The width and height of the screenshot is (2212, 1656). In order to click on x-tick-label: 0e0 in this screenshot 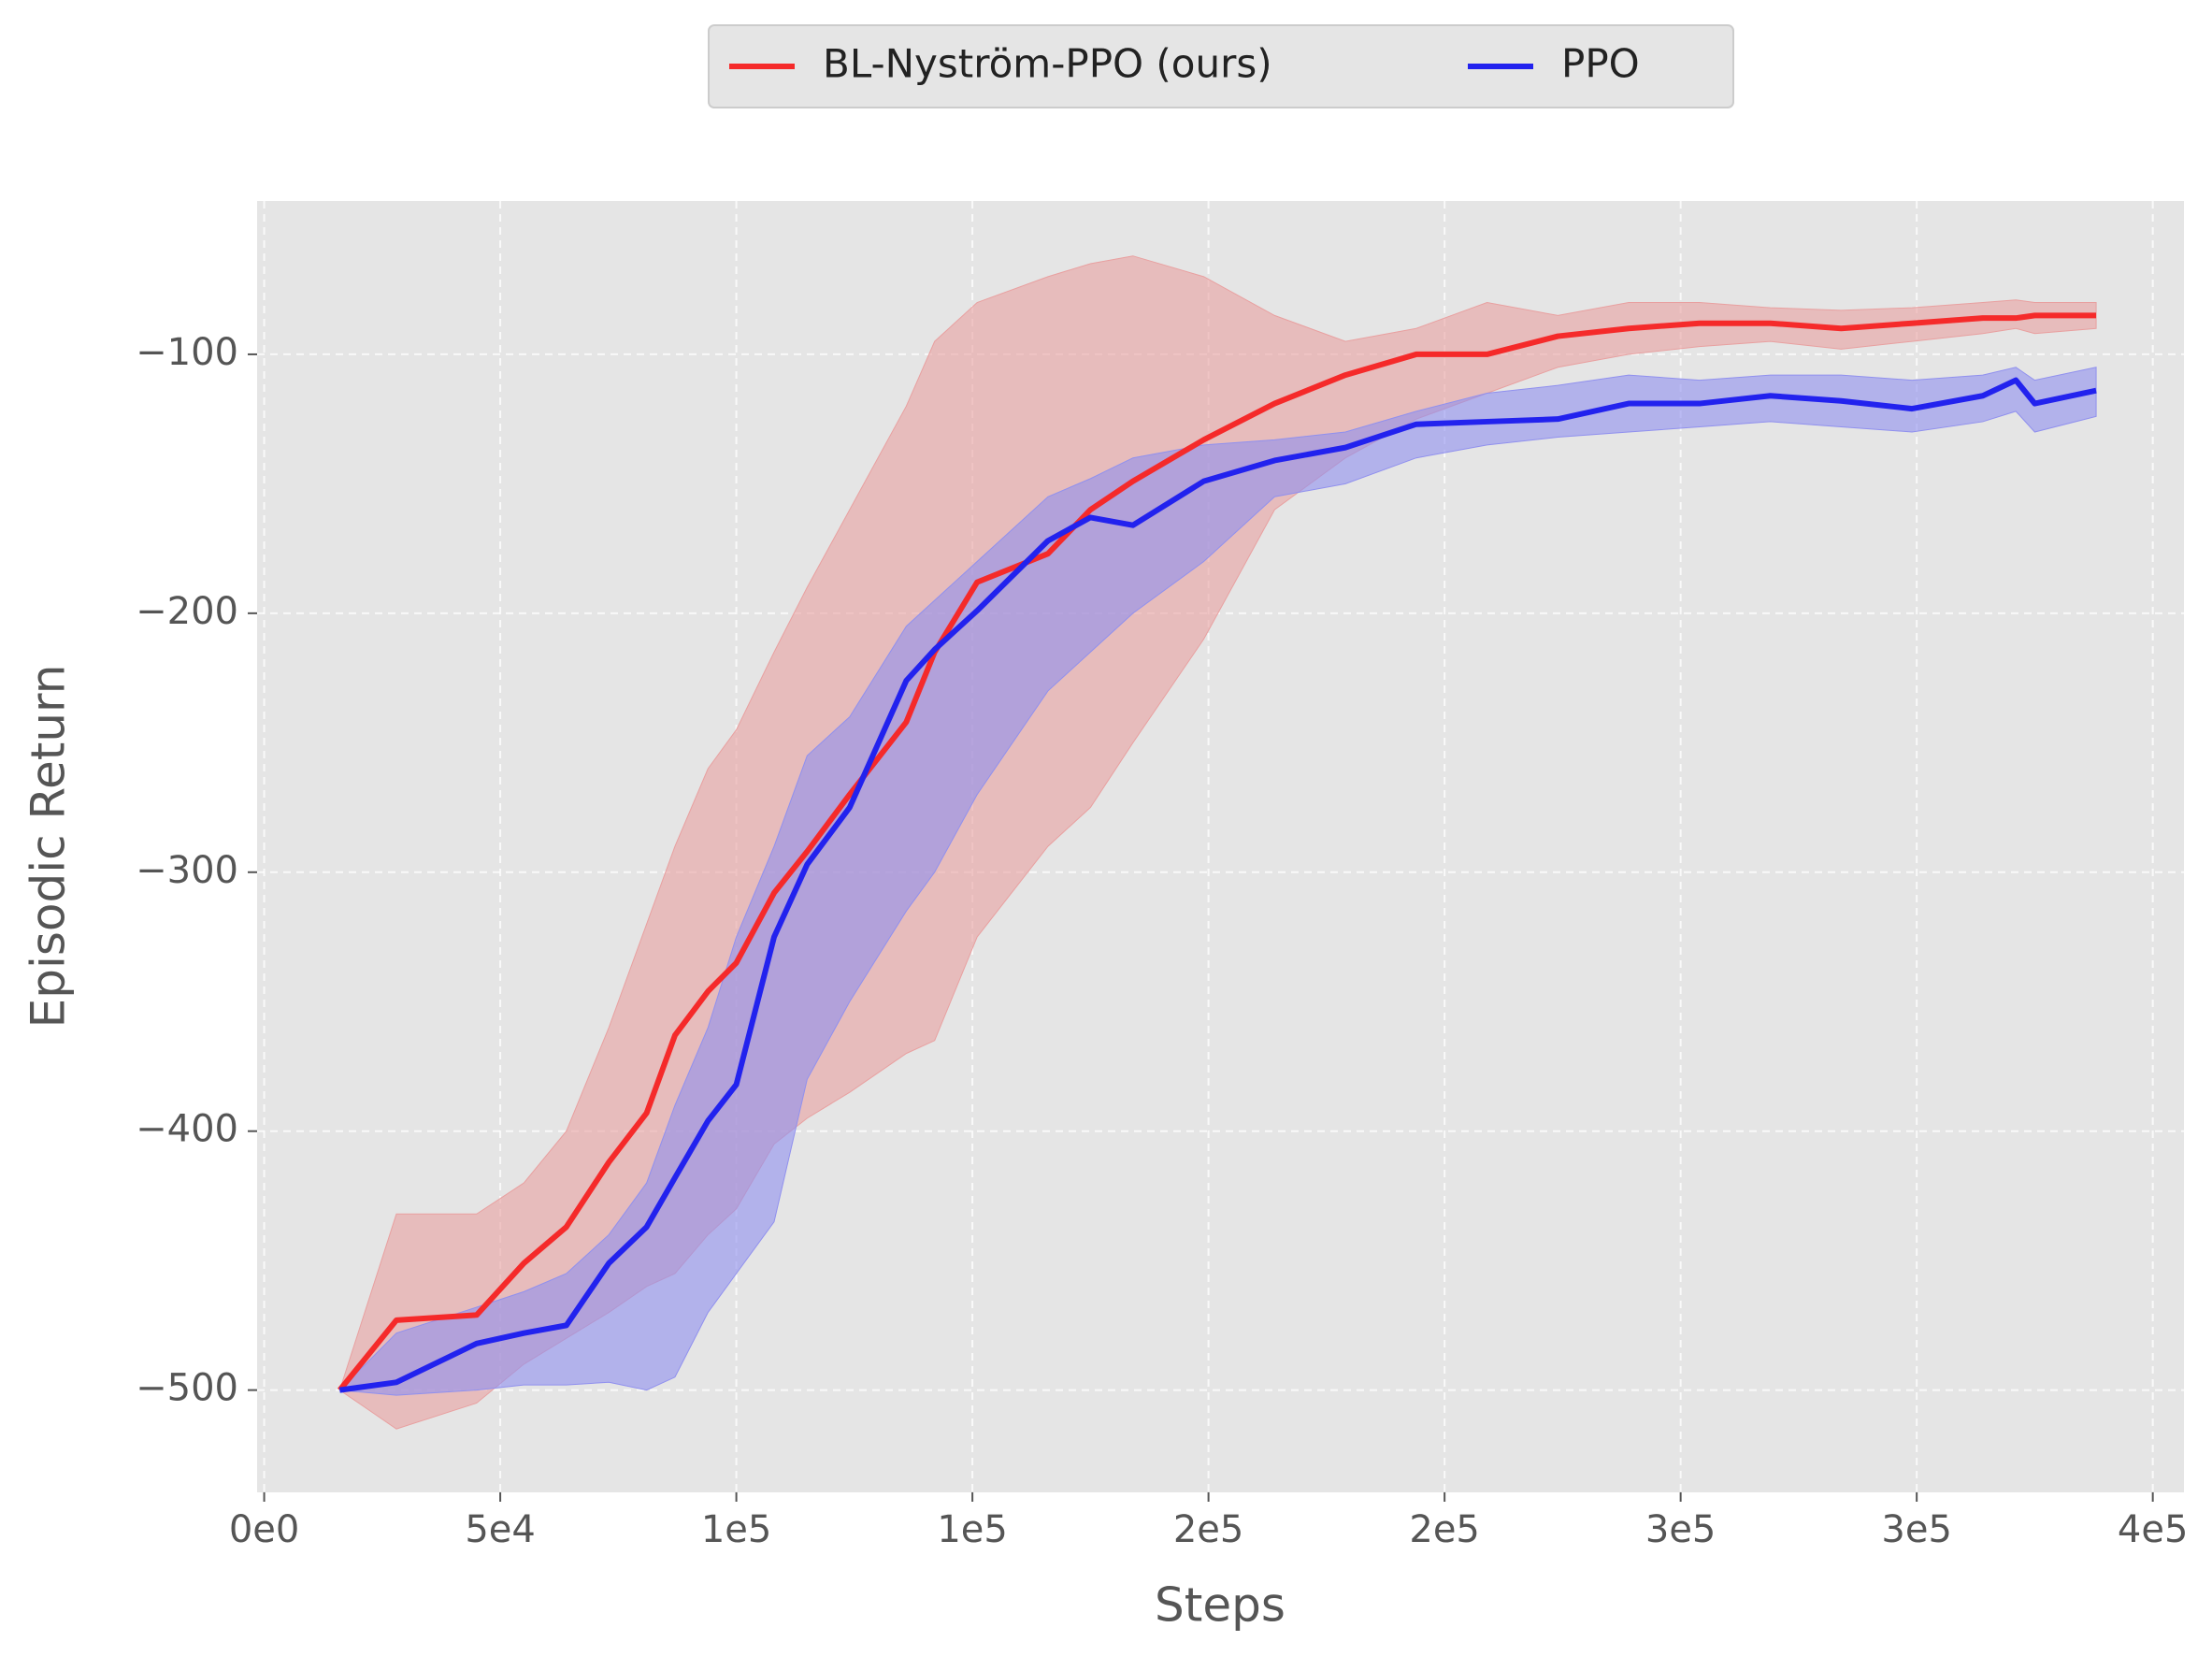, I will do `click(264, 1529)`.